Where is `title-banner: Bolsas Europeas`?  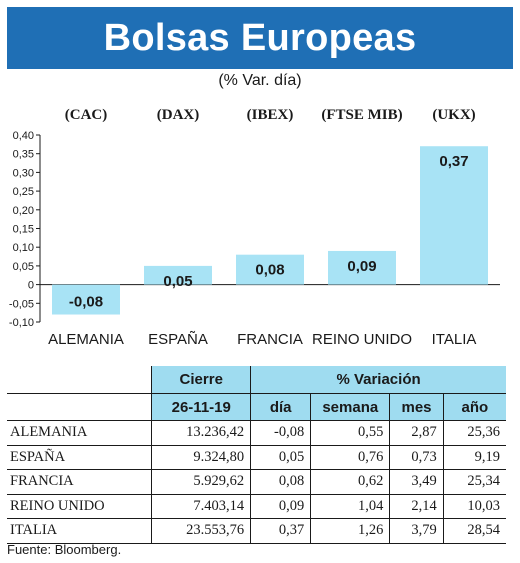 title-banner: Bolsas Europeas is located at coordinates (260, 38).